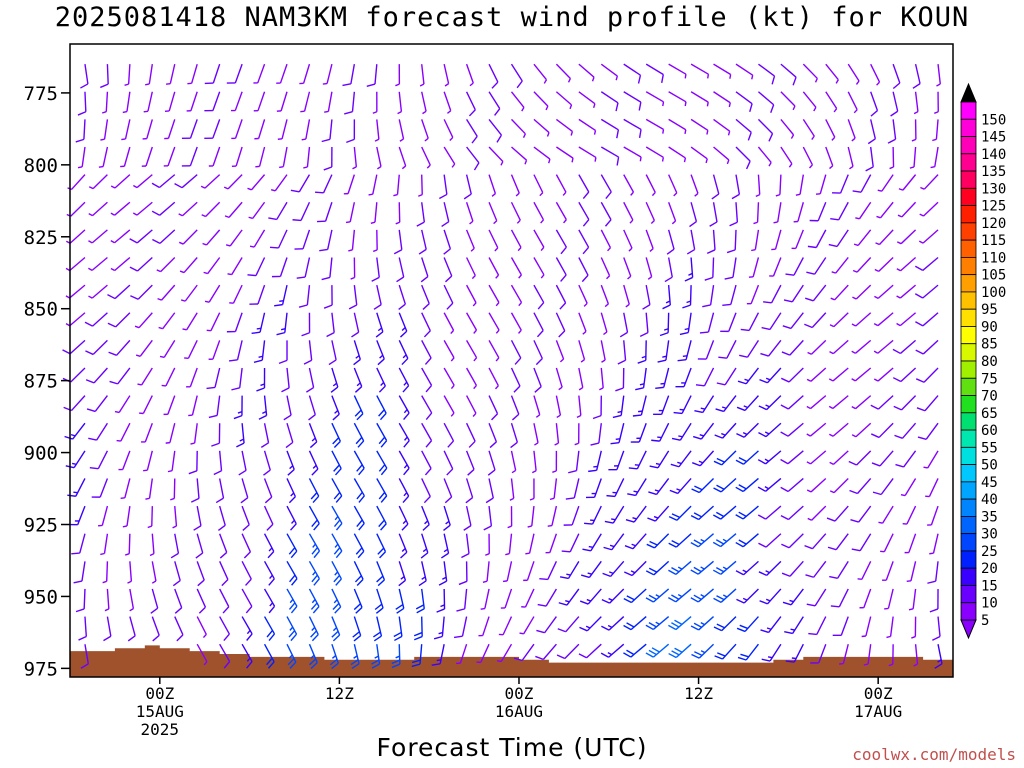 This screenshot has height=768, width=1024. What do you see at coordinates (934, 754) in the screenshot?
I see `credit-link: coolwx.com/models` at bounding box center [934, 754].